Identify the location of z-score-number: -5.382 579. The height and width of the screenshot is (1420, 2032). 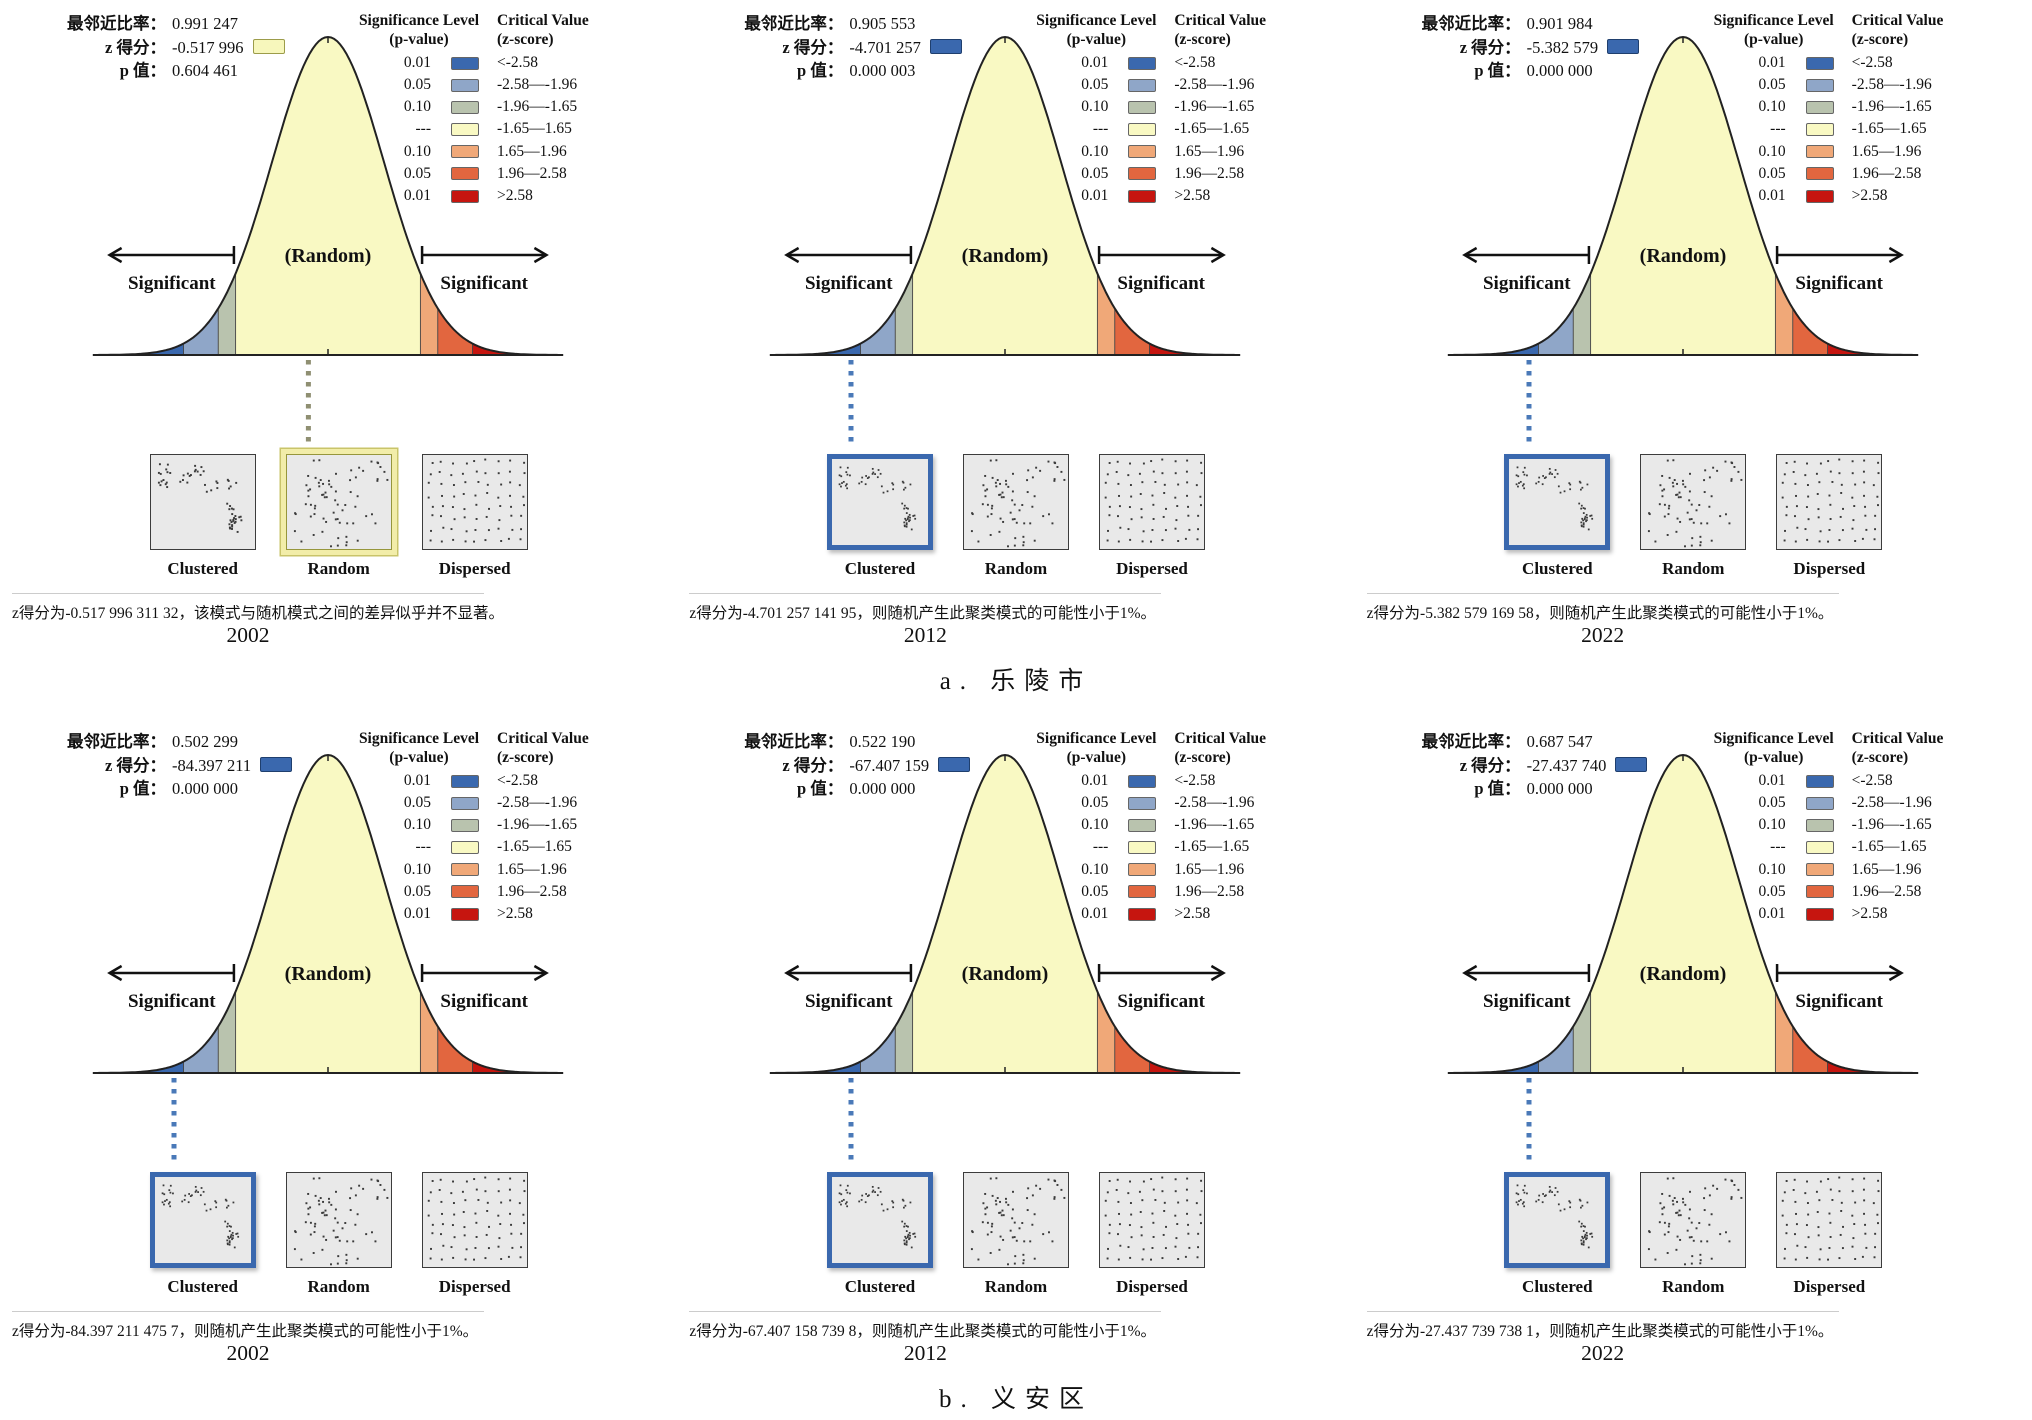
(1562, 47).